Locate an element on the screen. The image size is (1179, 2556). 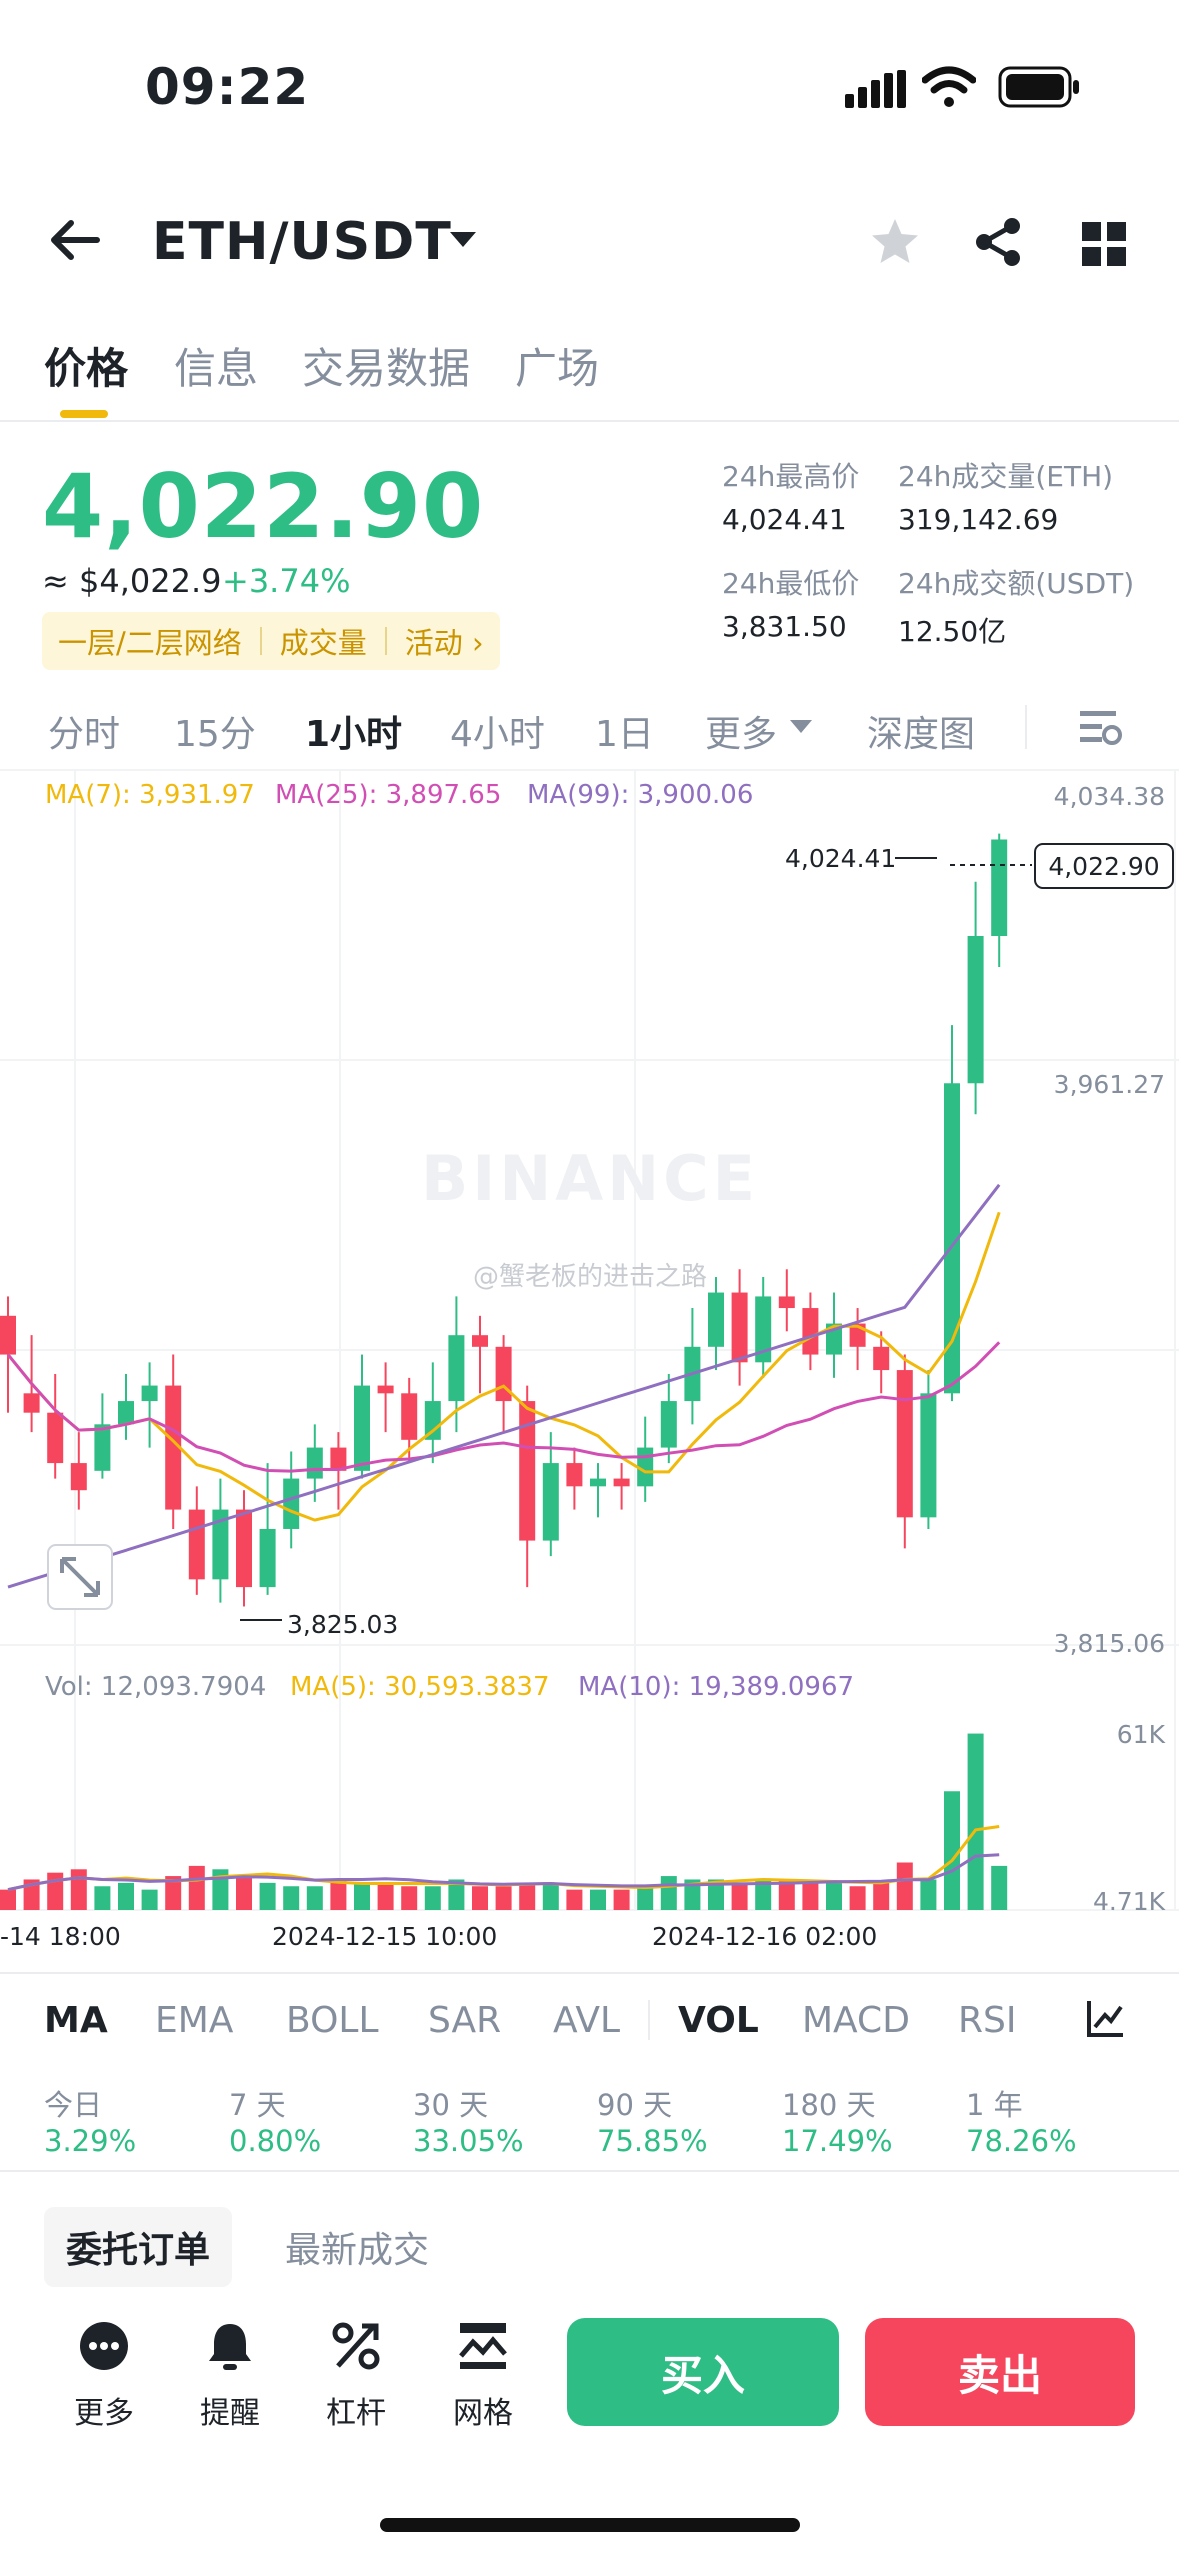
indicator-rsi: RSI is located at coordinates (987, 2020).